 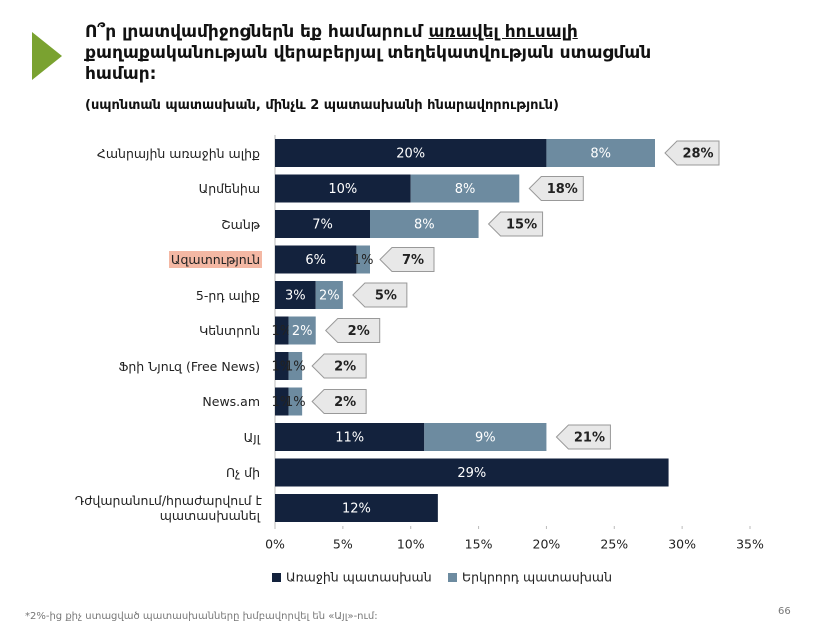 I want to click on total-label: 28%, so click(x=697, y=154).